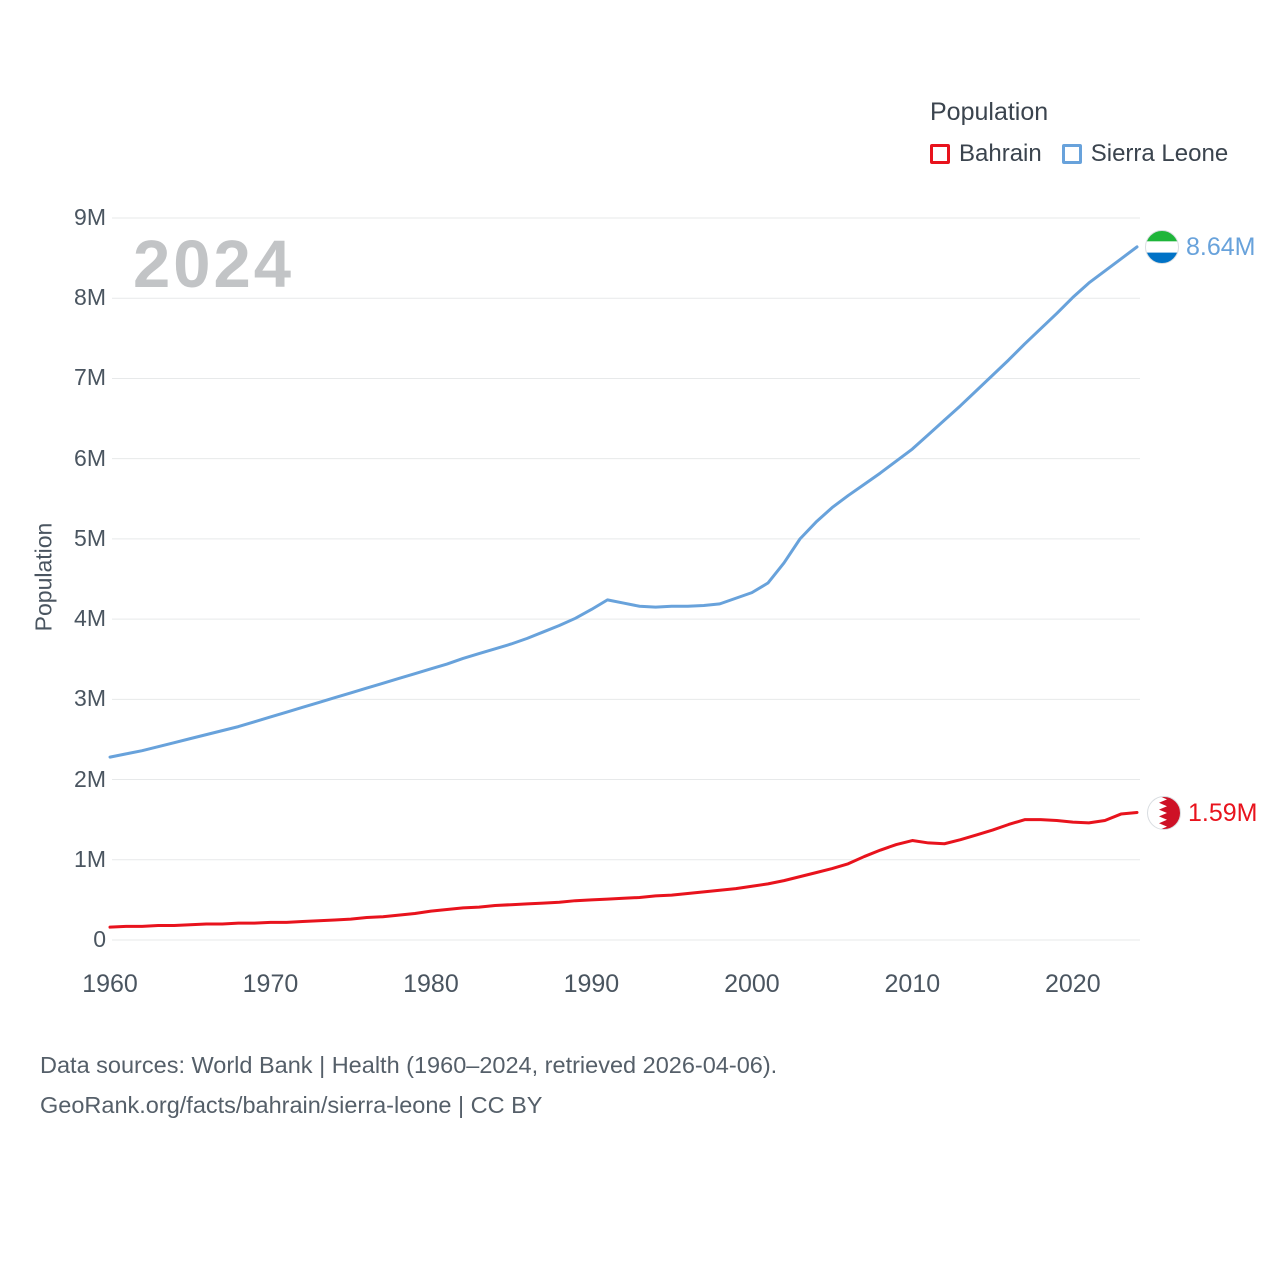 The image size is (1280, 1280). Describe the element at coordinates (99, 939) in the screenshot. I see `y-tick-label: 0` at that location.